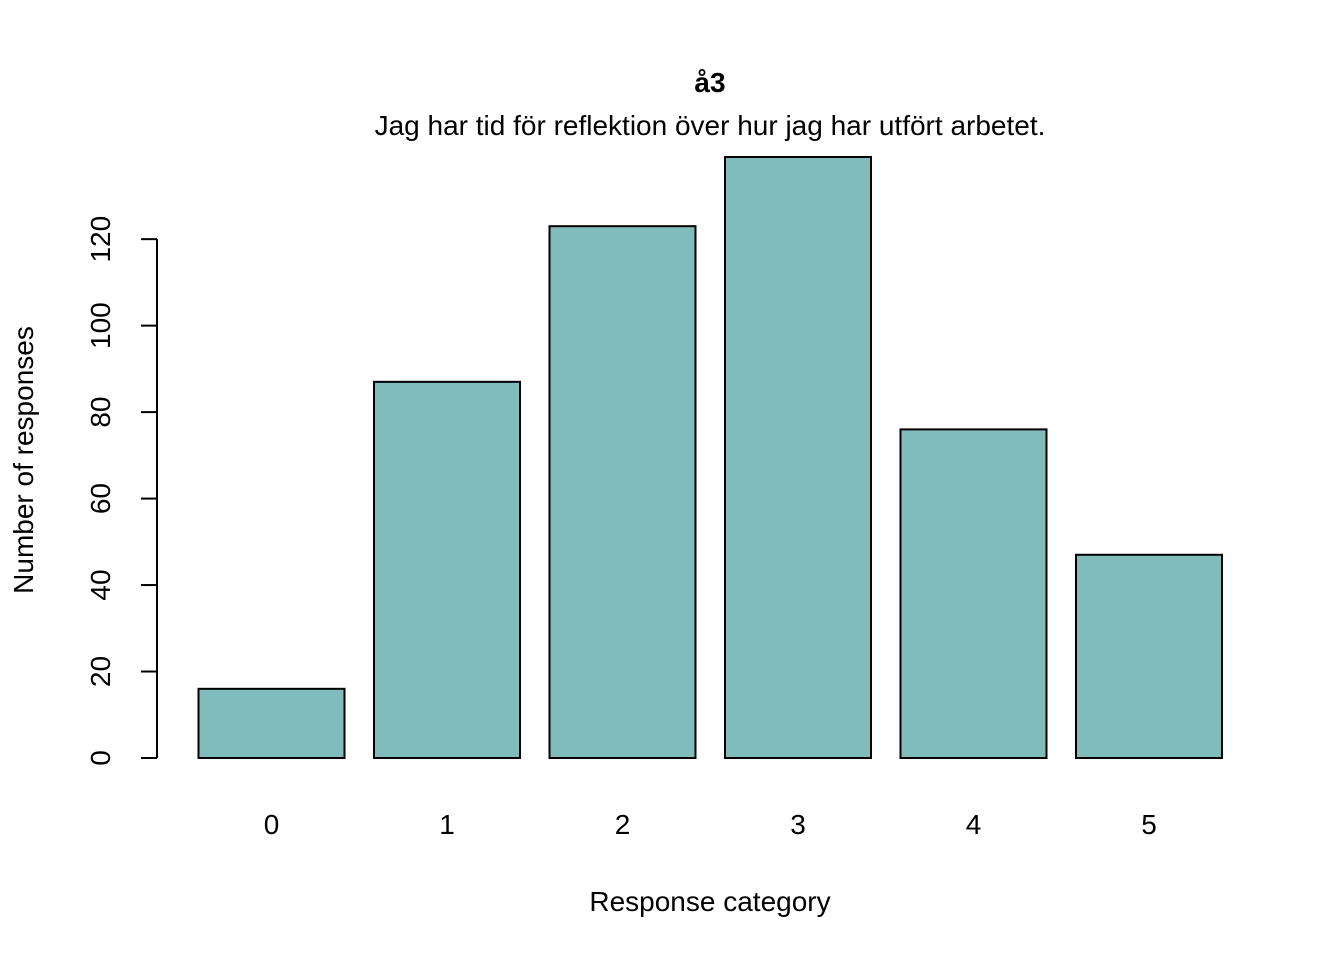  Describe the element at coordinates (709, 82) in the screenshot. I see `chart-title: å3` at that location.